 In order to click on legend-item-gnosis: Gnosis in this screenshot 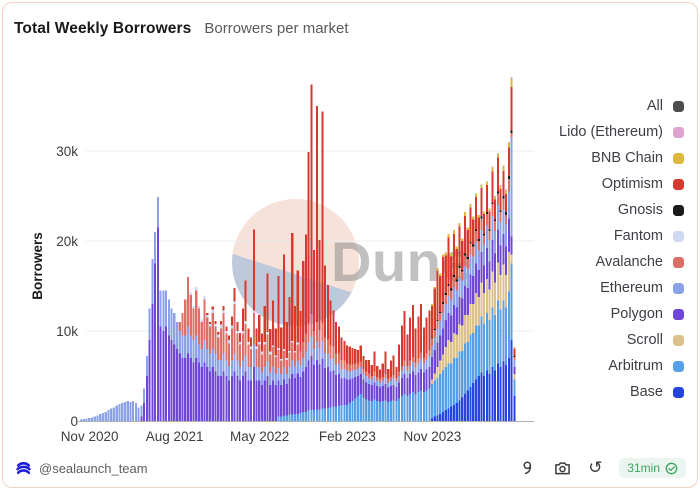, I will do `click(621, 210)`.